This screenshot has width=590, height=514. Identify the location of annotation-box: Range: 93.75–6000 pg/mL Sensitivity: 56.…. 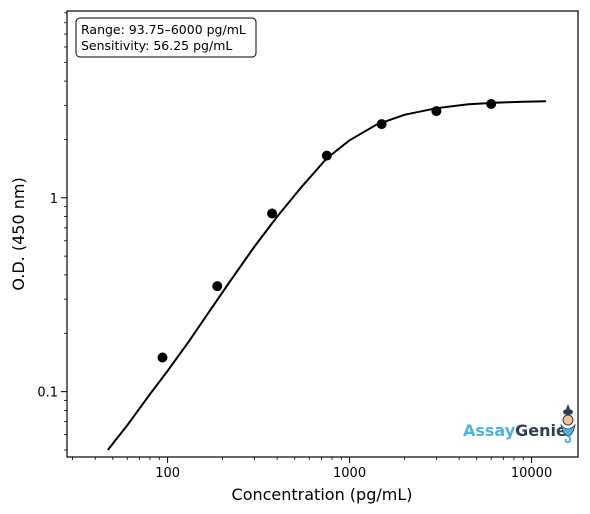
(166, 37).